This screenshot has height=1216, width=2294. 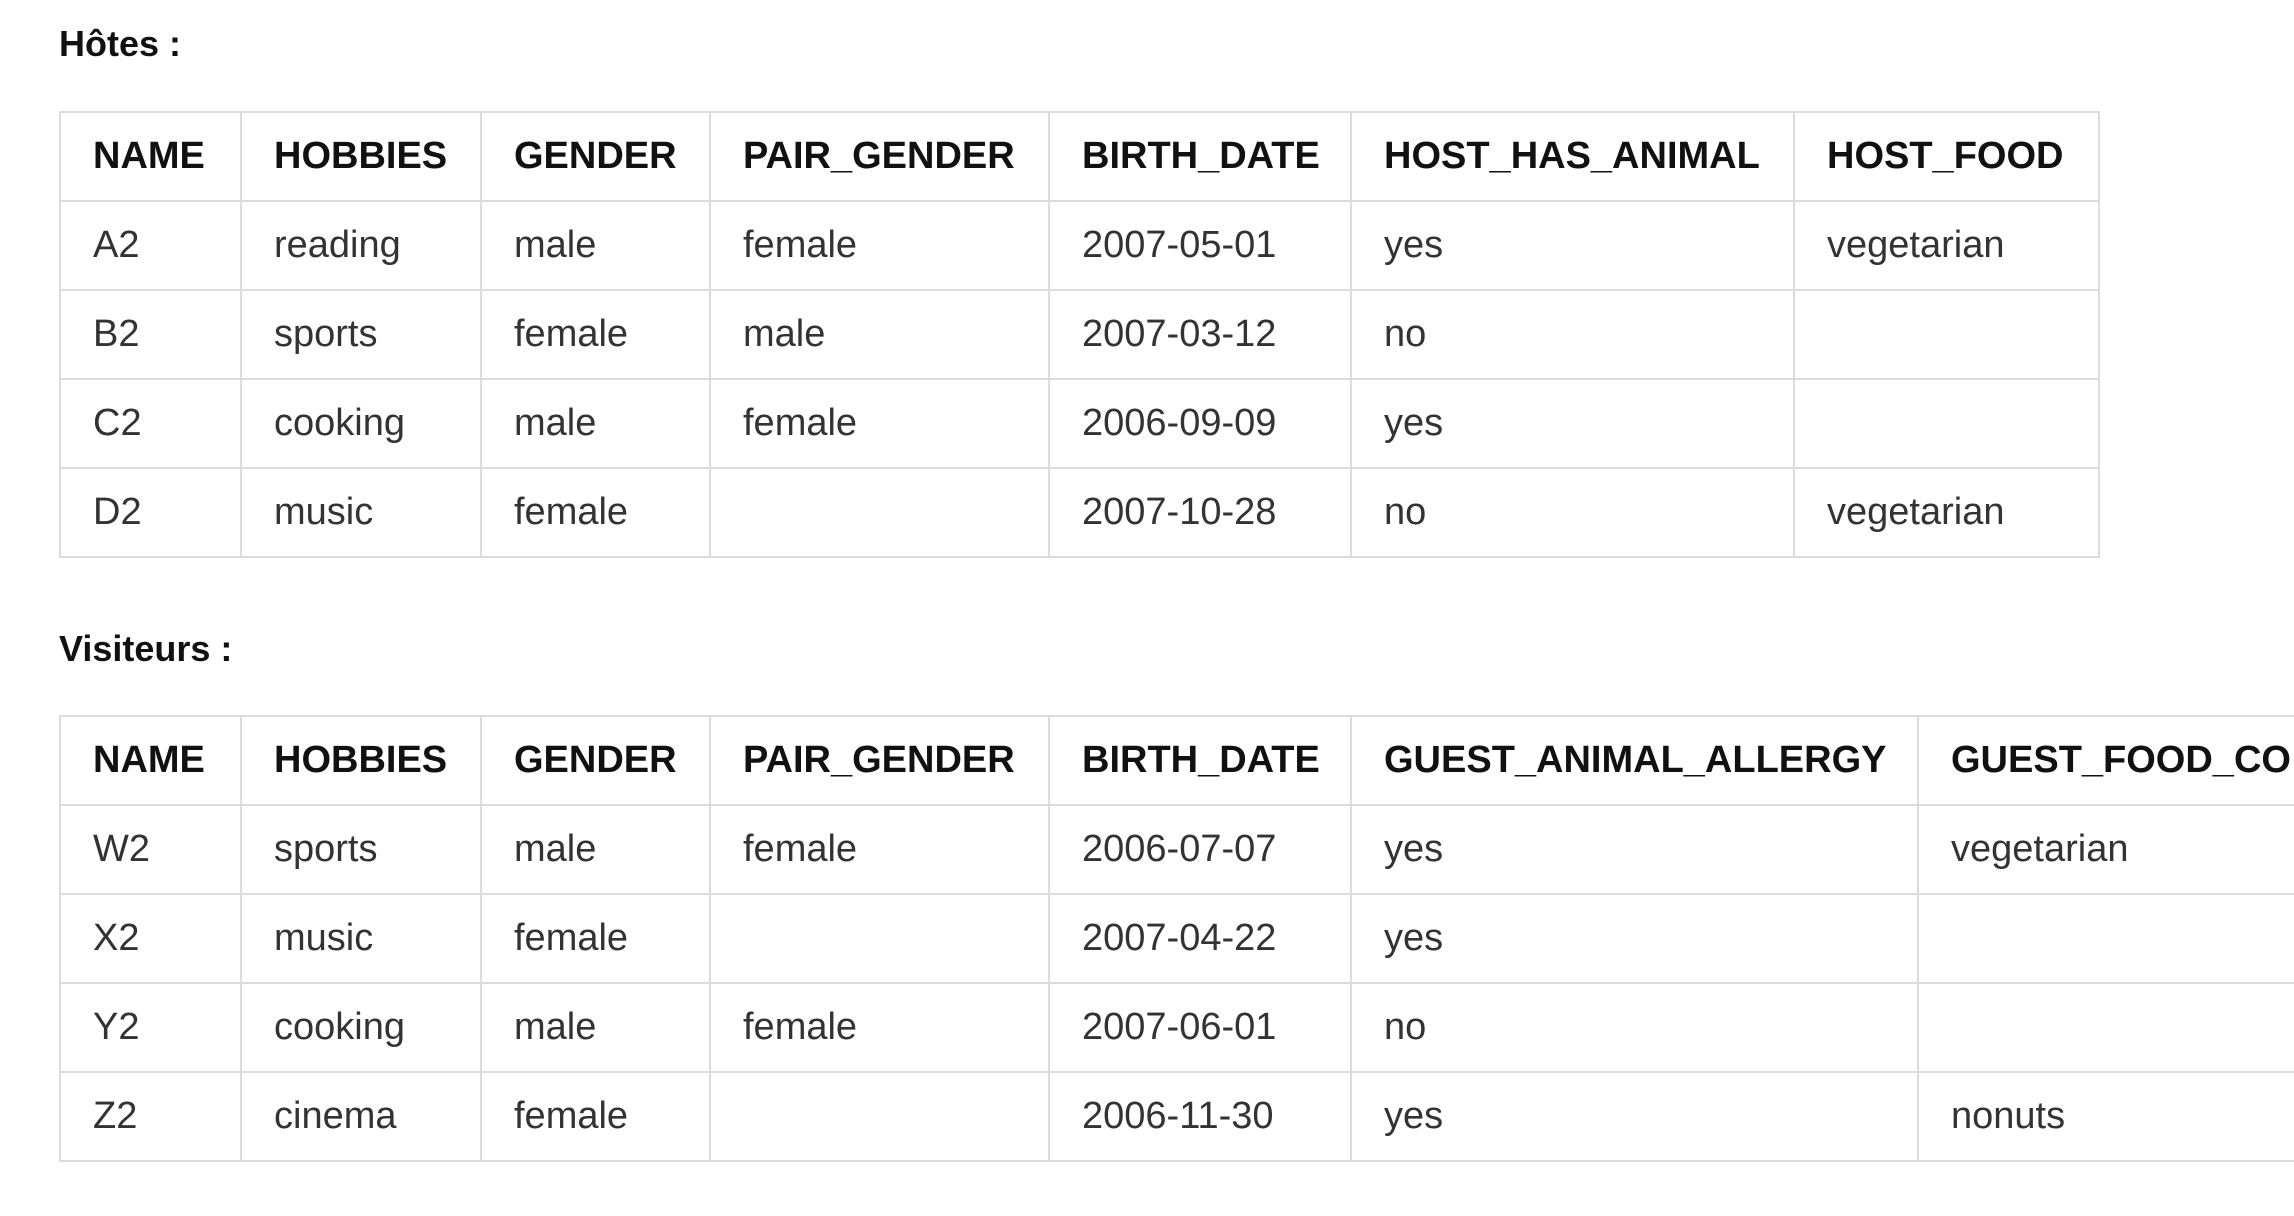 I want to click on column-header-guest-food: GUEST_FOOD_CO, so click(x=2105, y=760).